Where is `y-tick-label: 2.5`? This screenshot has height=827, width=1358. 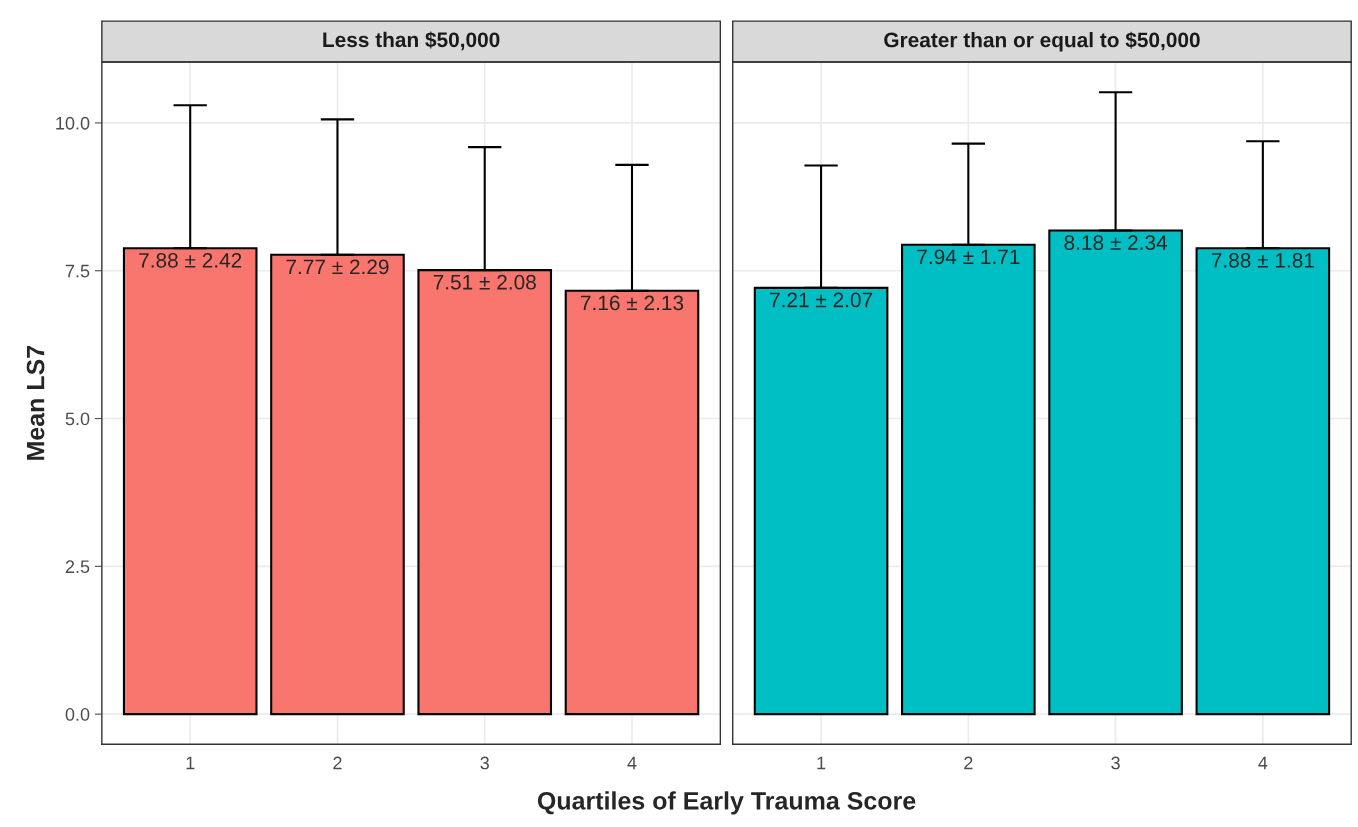
y-tick-label: 2.5 is located at coordinates (77, 567).